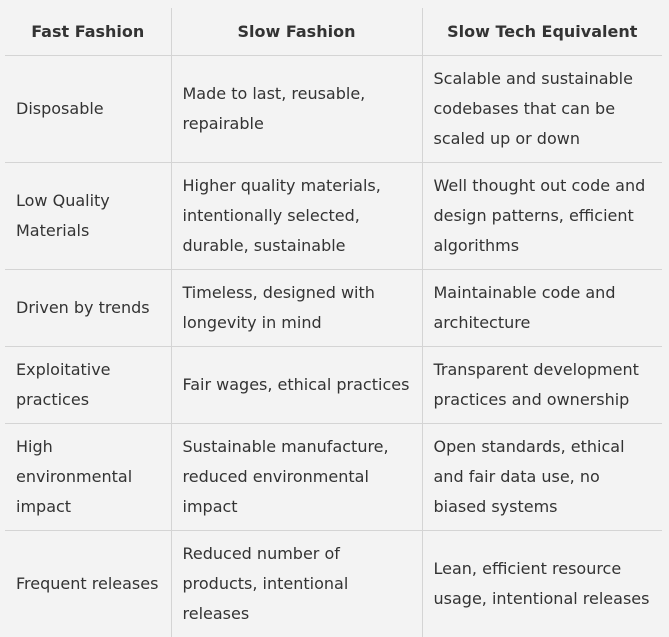 The image size is (669, 637). Describe the element at coordinates (88, 477) in the screenshot. I see `cell-fast-fashion: High environmental impact` at that location.